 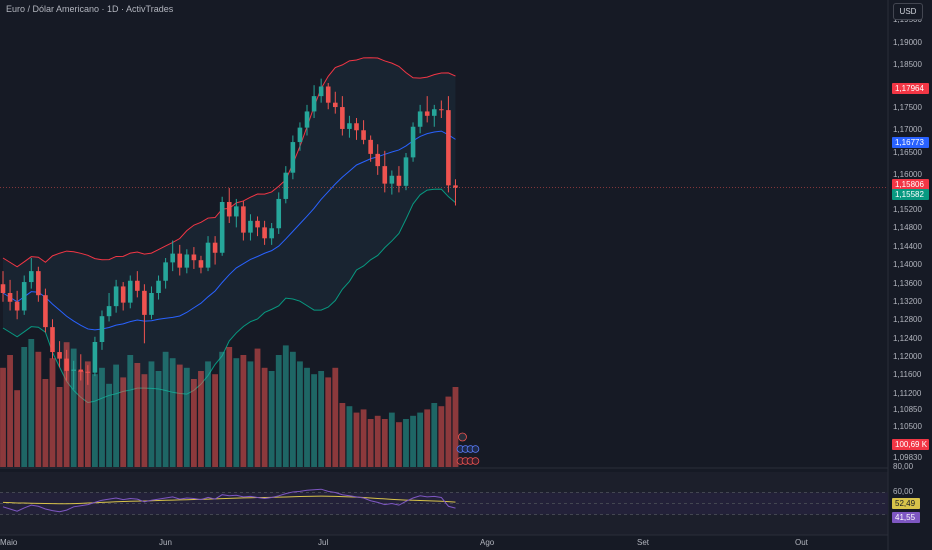 I want to click on price-tick-label: 1,15200, so click(x=907, y=209).